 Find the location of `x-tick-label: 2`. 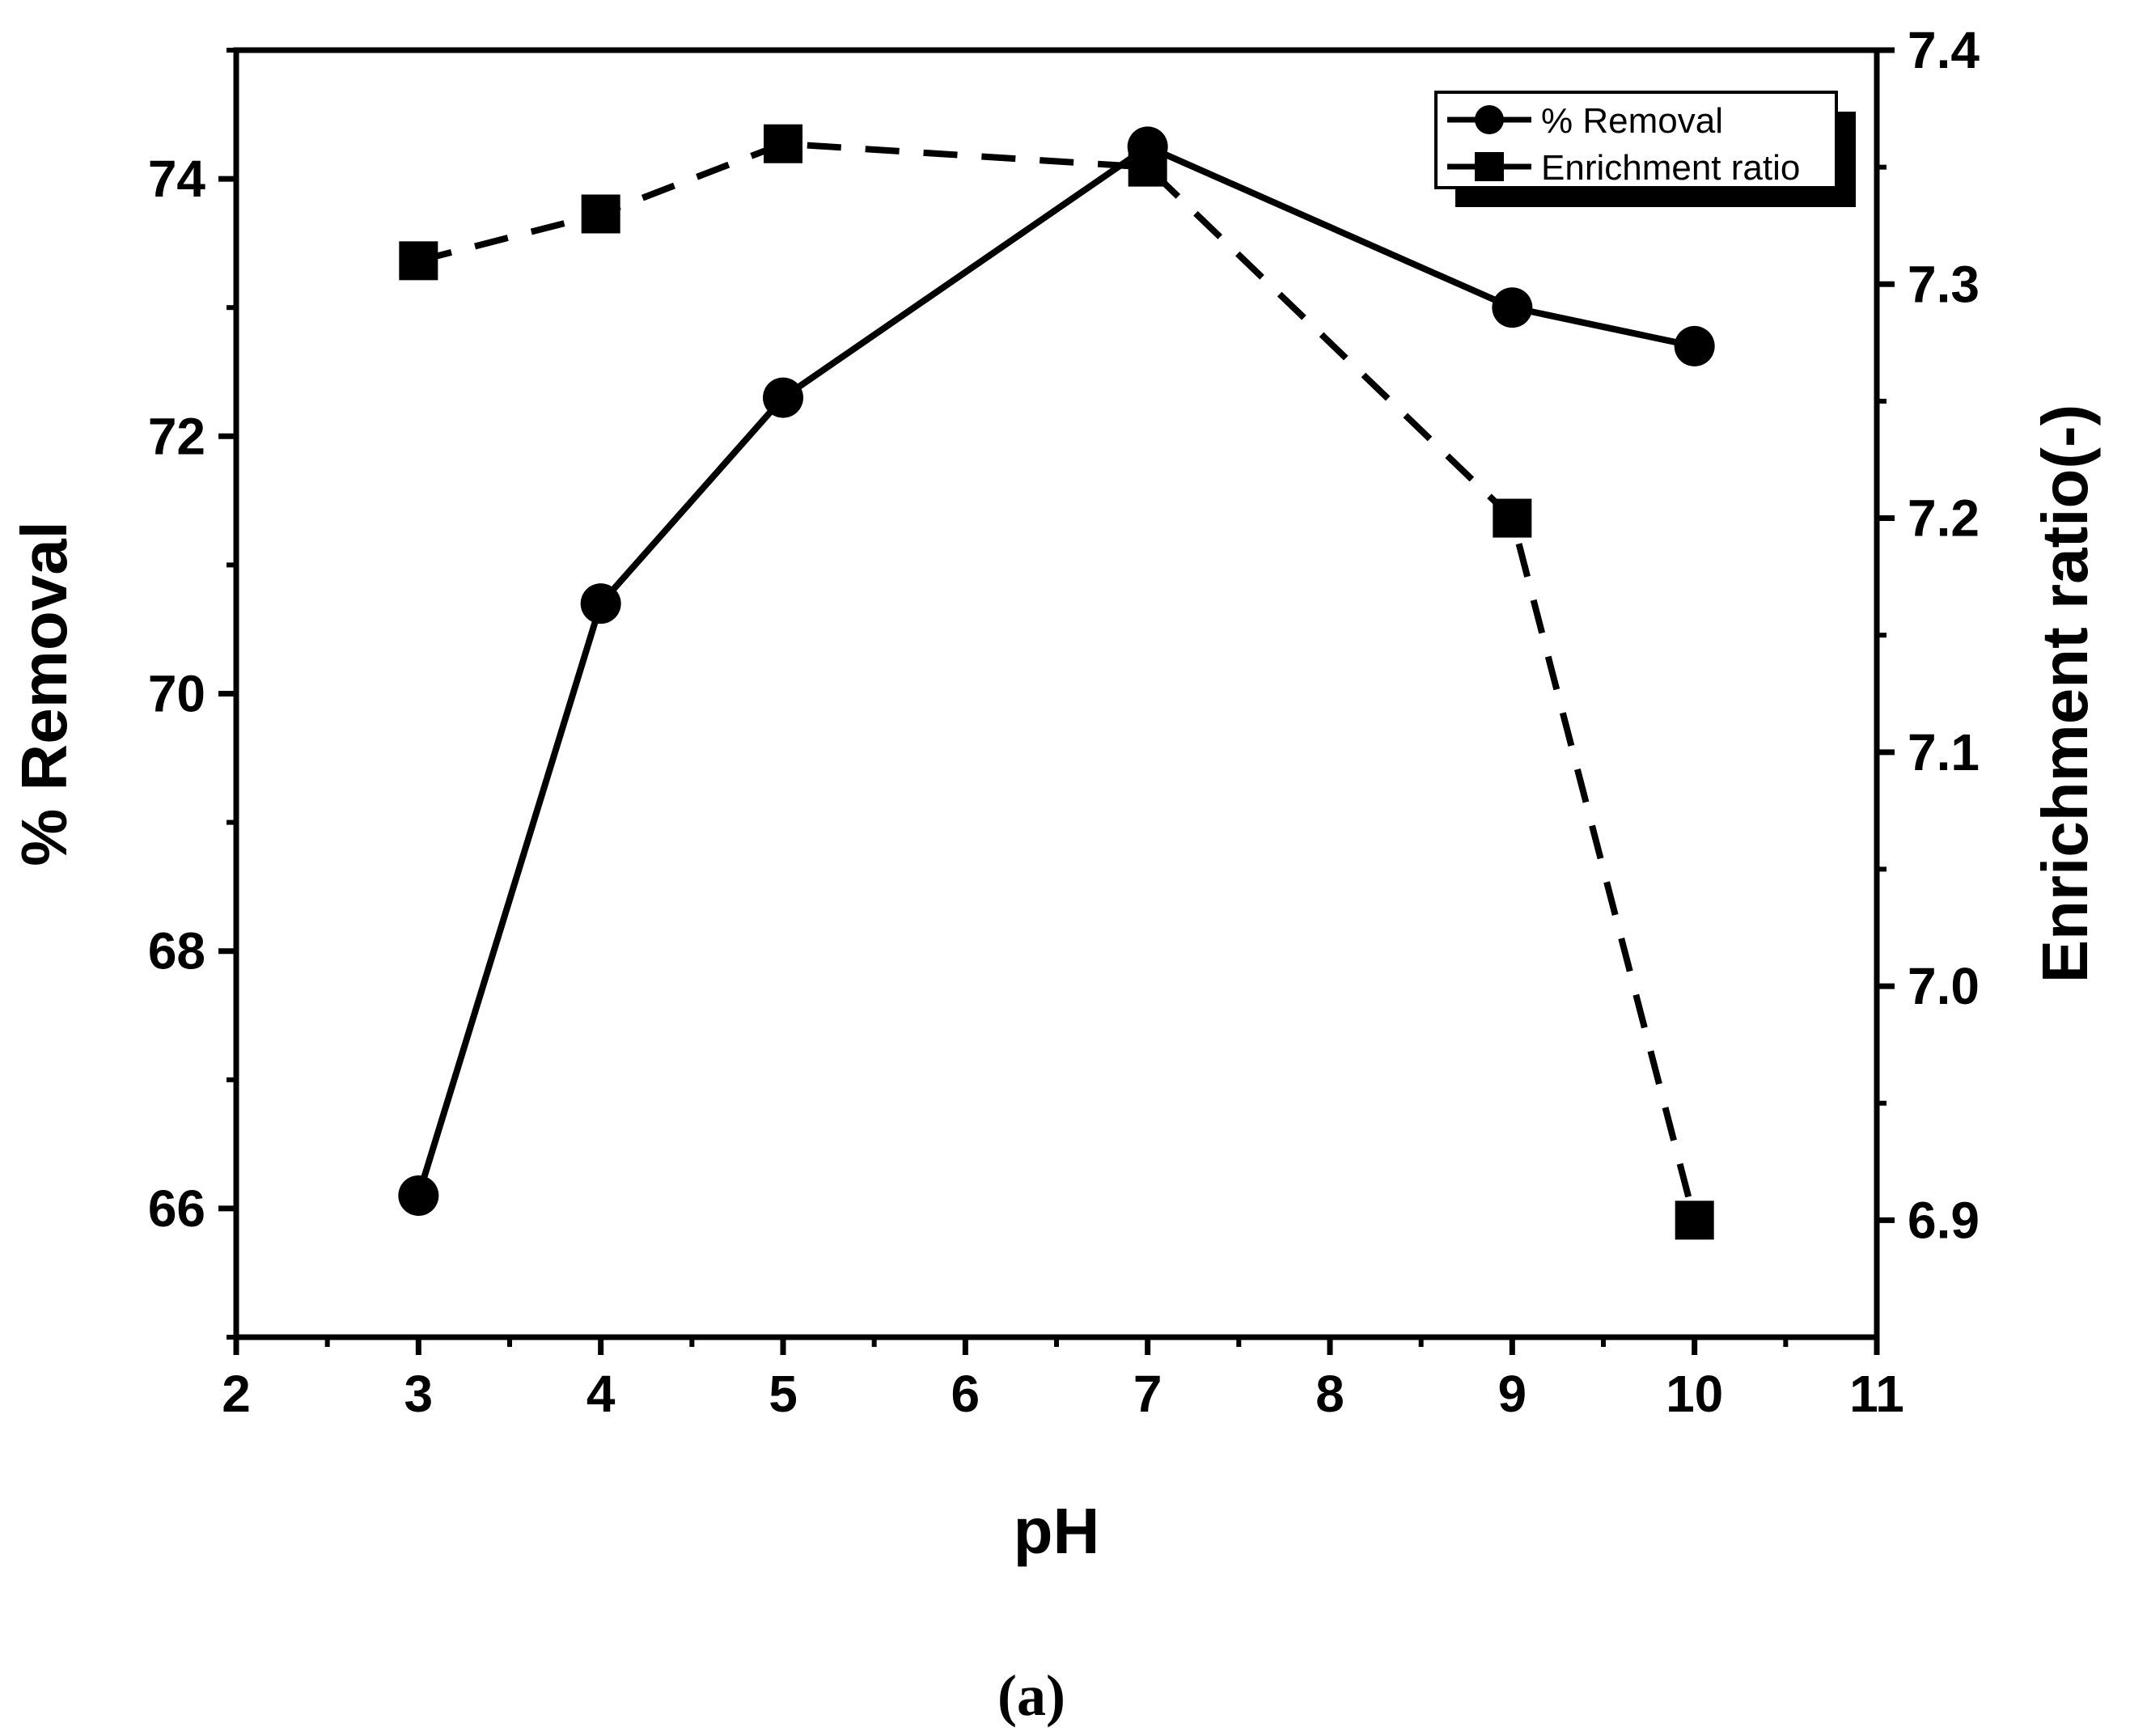

x-tick-label: 2 is located at coordinates (236, 1394).